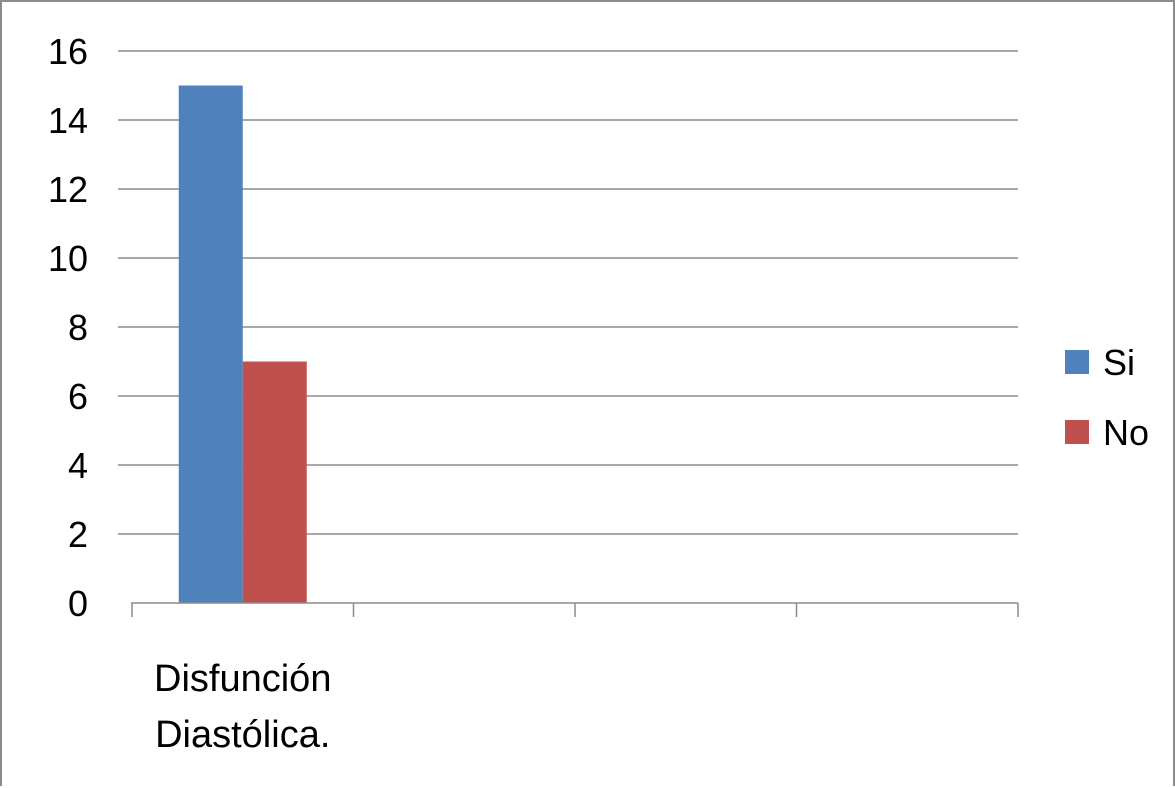  Describe the element at coordinates (575, 609) in the screenshot. I see `x-axis` at that location.